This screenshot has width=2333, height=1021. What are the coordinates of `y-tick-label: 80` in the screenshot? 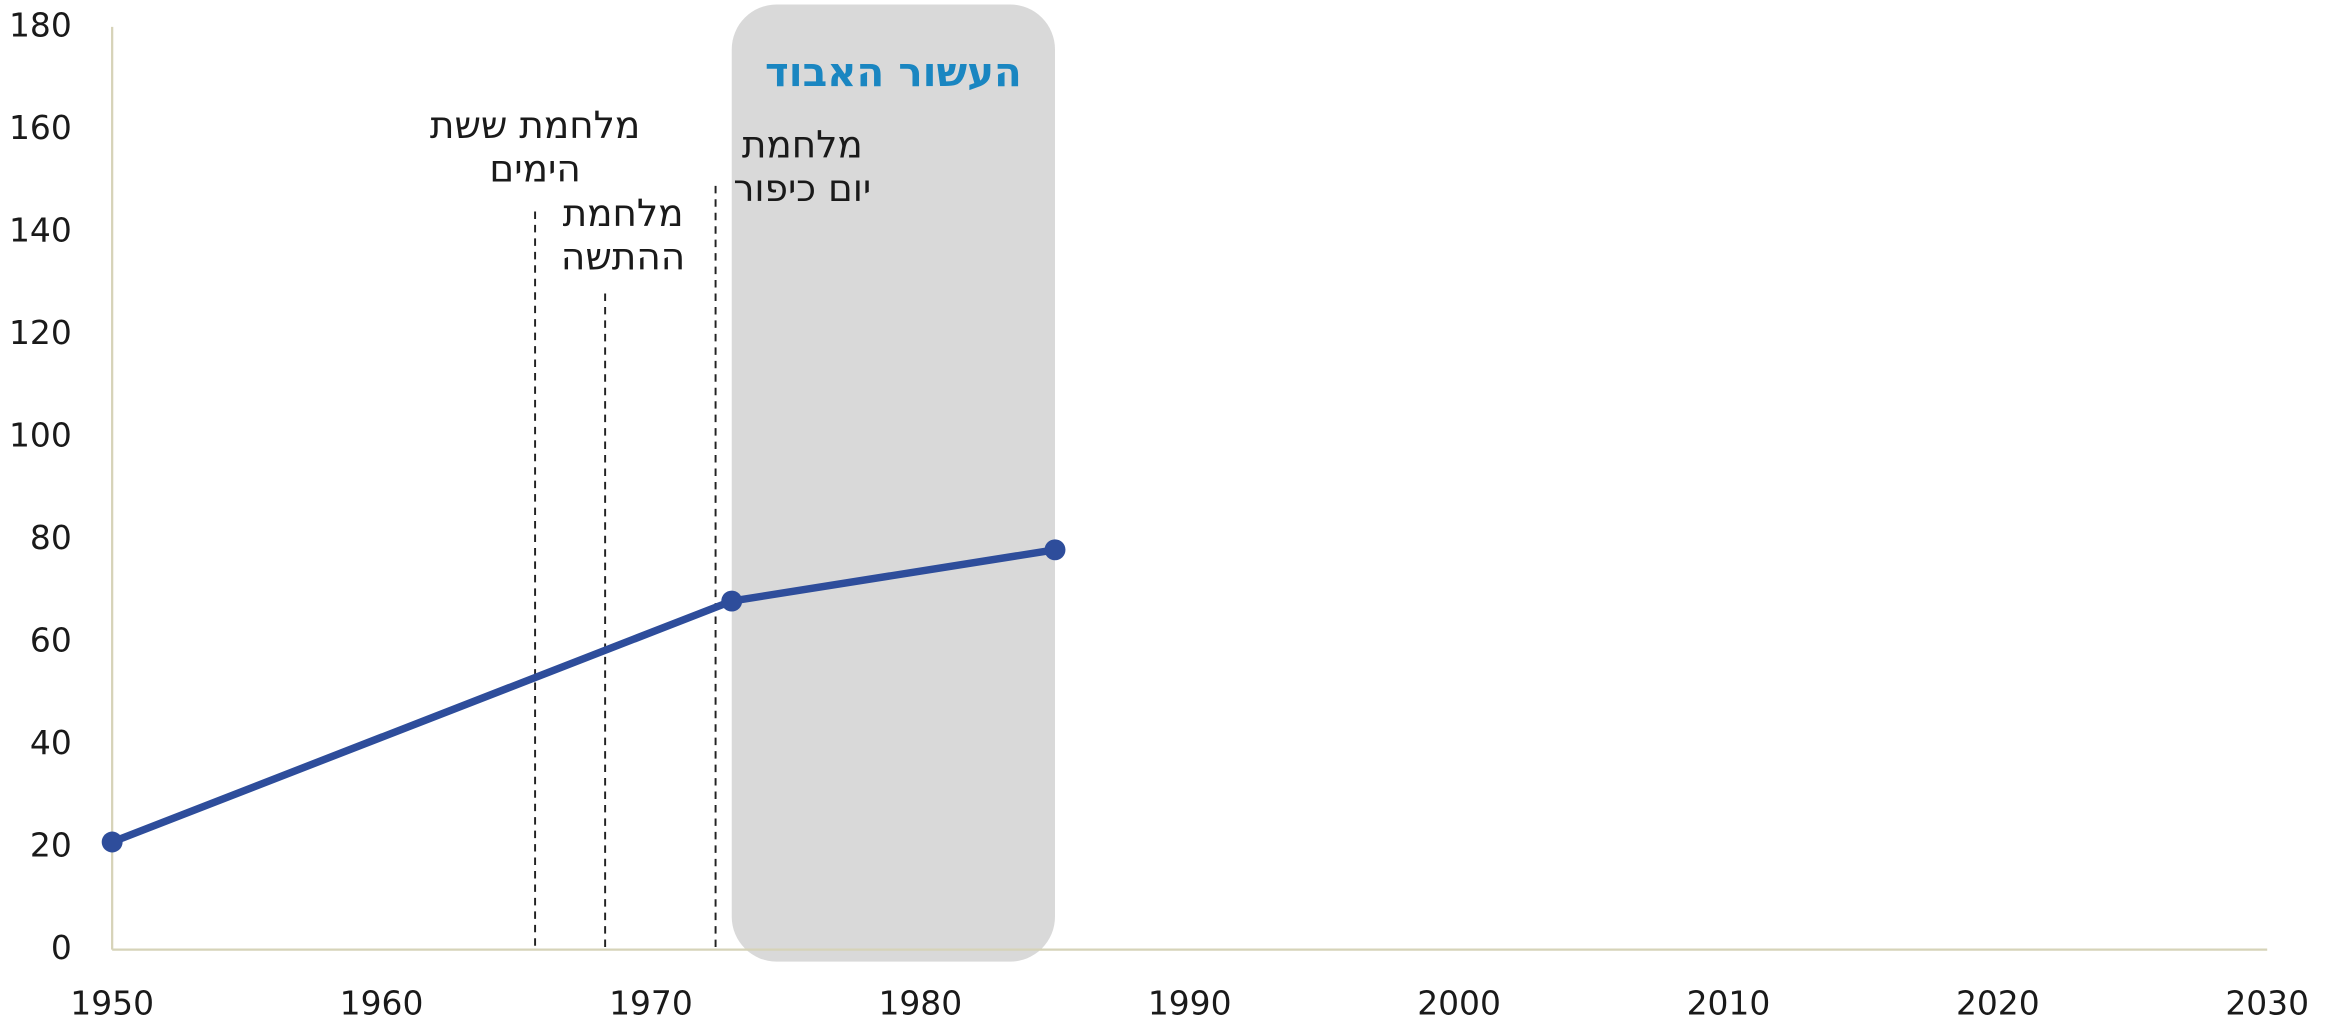 It's located at (51, 537).